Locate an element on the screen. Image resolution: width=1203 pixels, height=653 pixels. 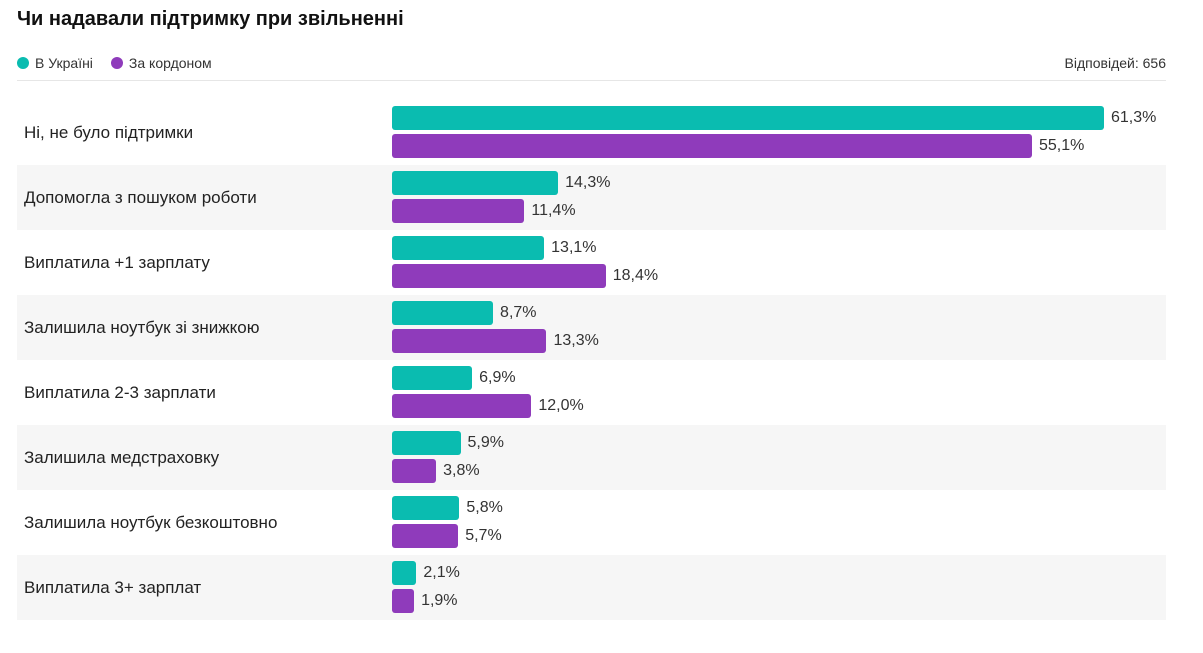
chart-row: Виплатила 3+ зарплат 2,1% 1,9% is located at coordinates (591, 587).